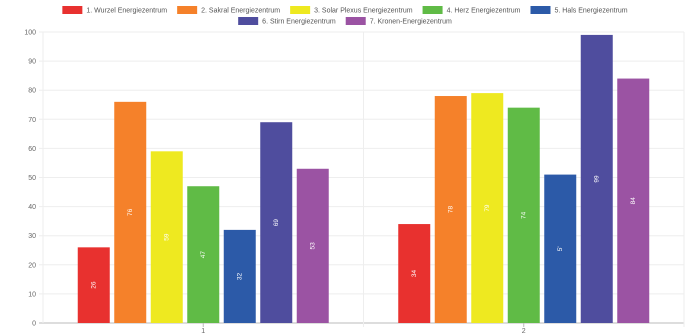  What do you see at coordinates (32, 265) in the screenshot?
I see `y-tick-label: 20` at bounding box center [32, 265].